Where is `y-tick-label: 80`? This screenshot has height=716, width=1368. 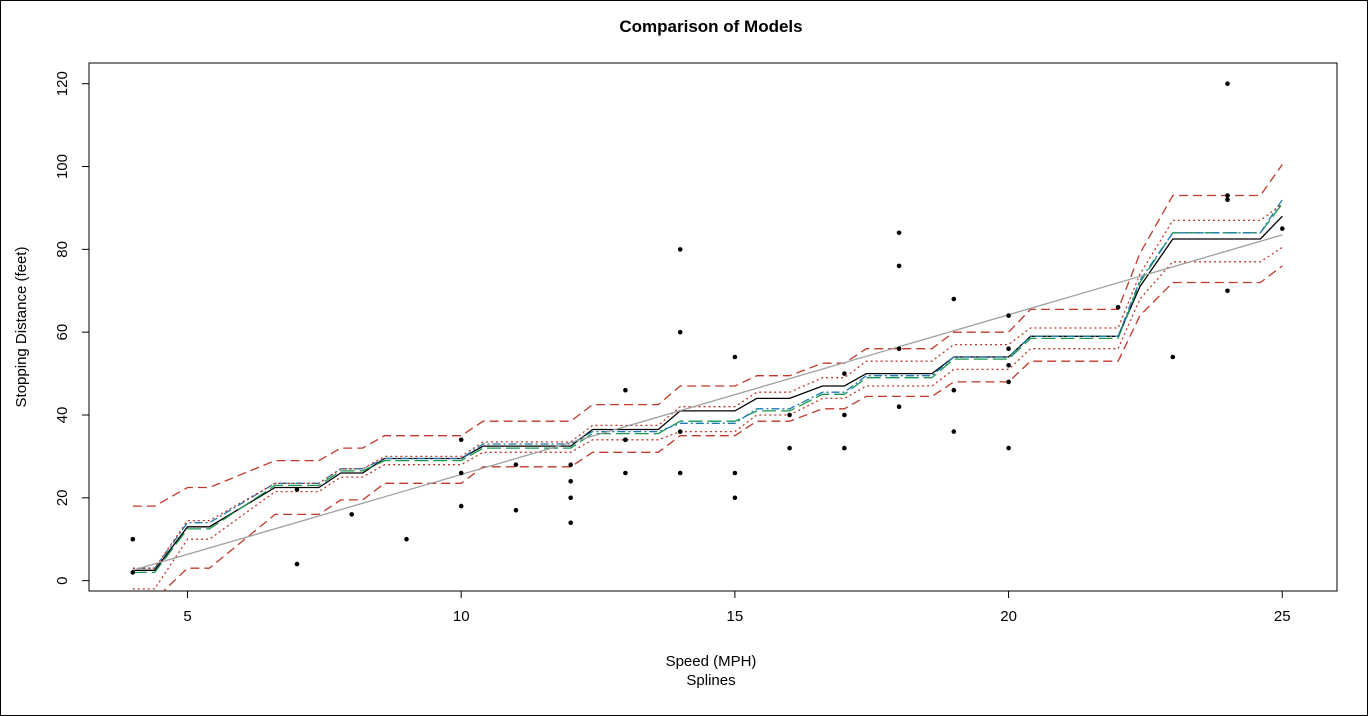 y-tick-label: 80 is located at coordinates (62, 249).